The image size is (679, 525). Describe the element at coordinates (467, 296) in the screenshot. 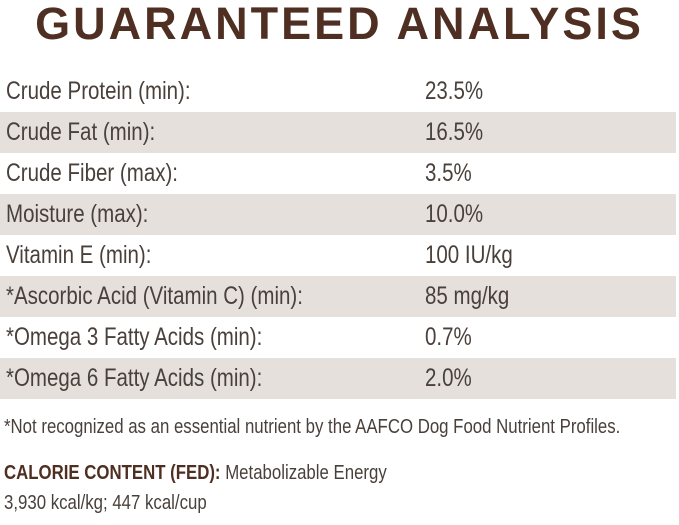

I see `row-value: 85 mg/kg` at that location.